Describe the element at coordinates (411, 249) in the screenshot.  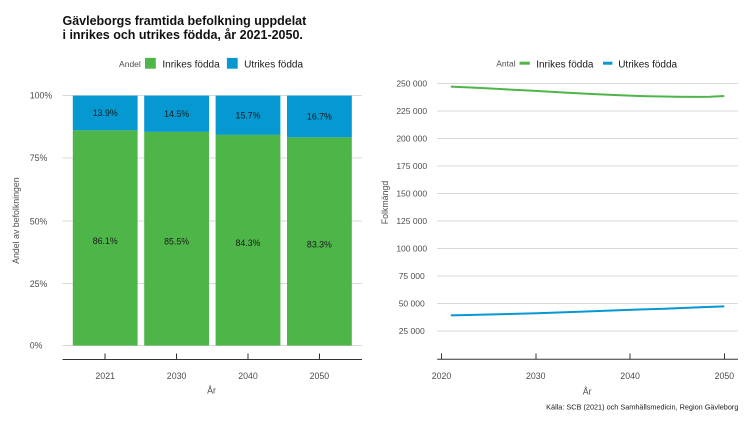
I see `svg-text: 100 000` at that location.